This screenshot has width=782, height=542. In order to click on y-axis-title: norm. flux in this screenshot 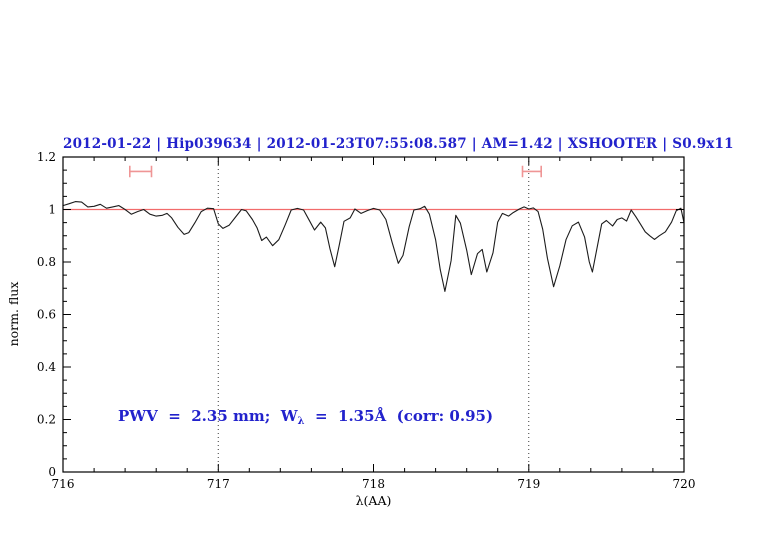, I will do `click(13, 314)`.